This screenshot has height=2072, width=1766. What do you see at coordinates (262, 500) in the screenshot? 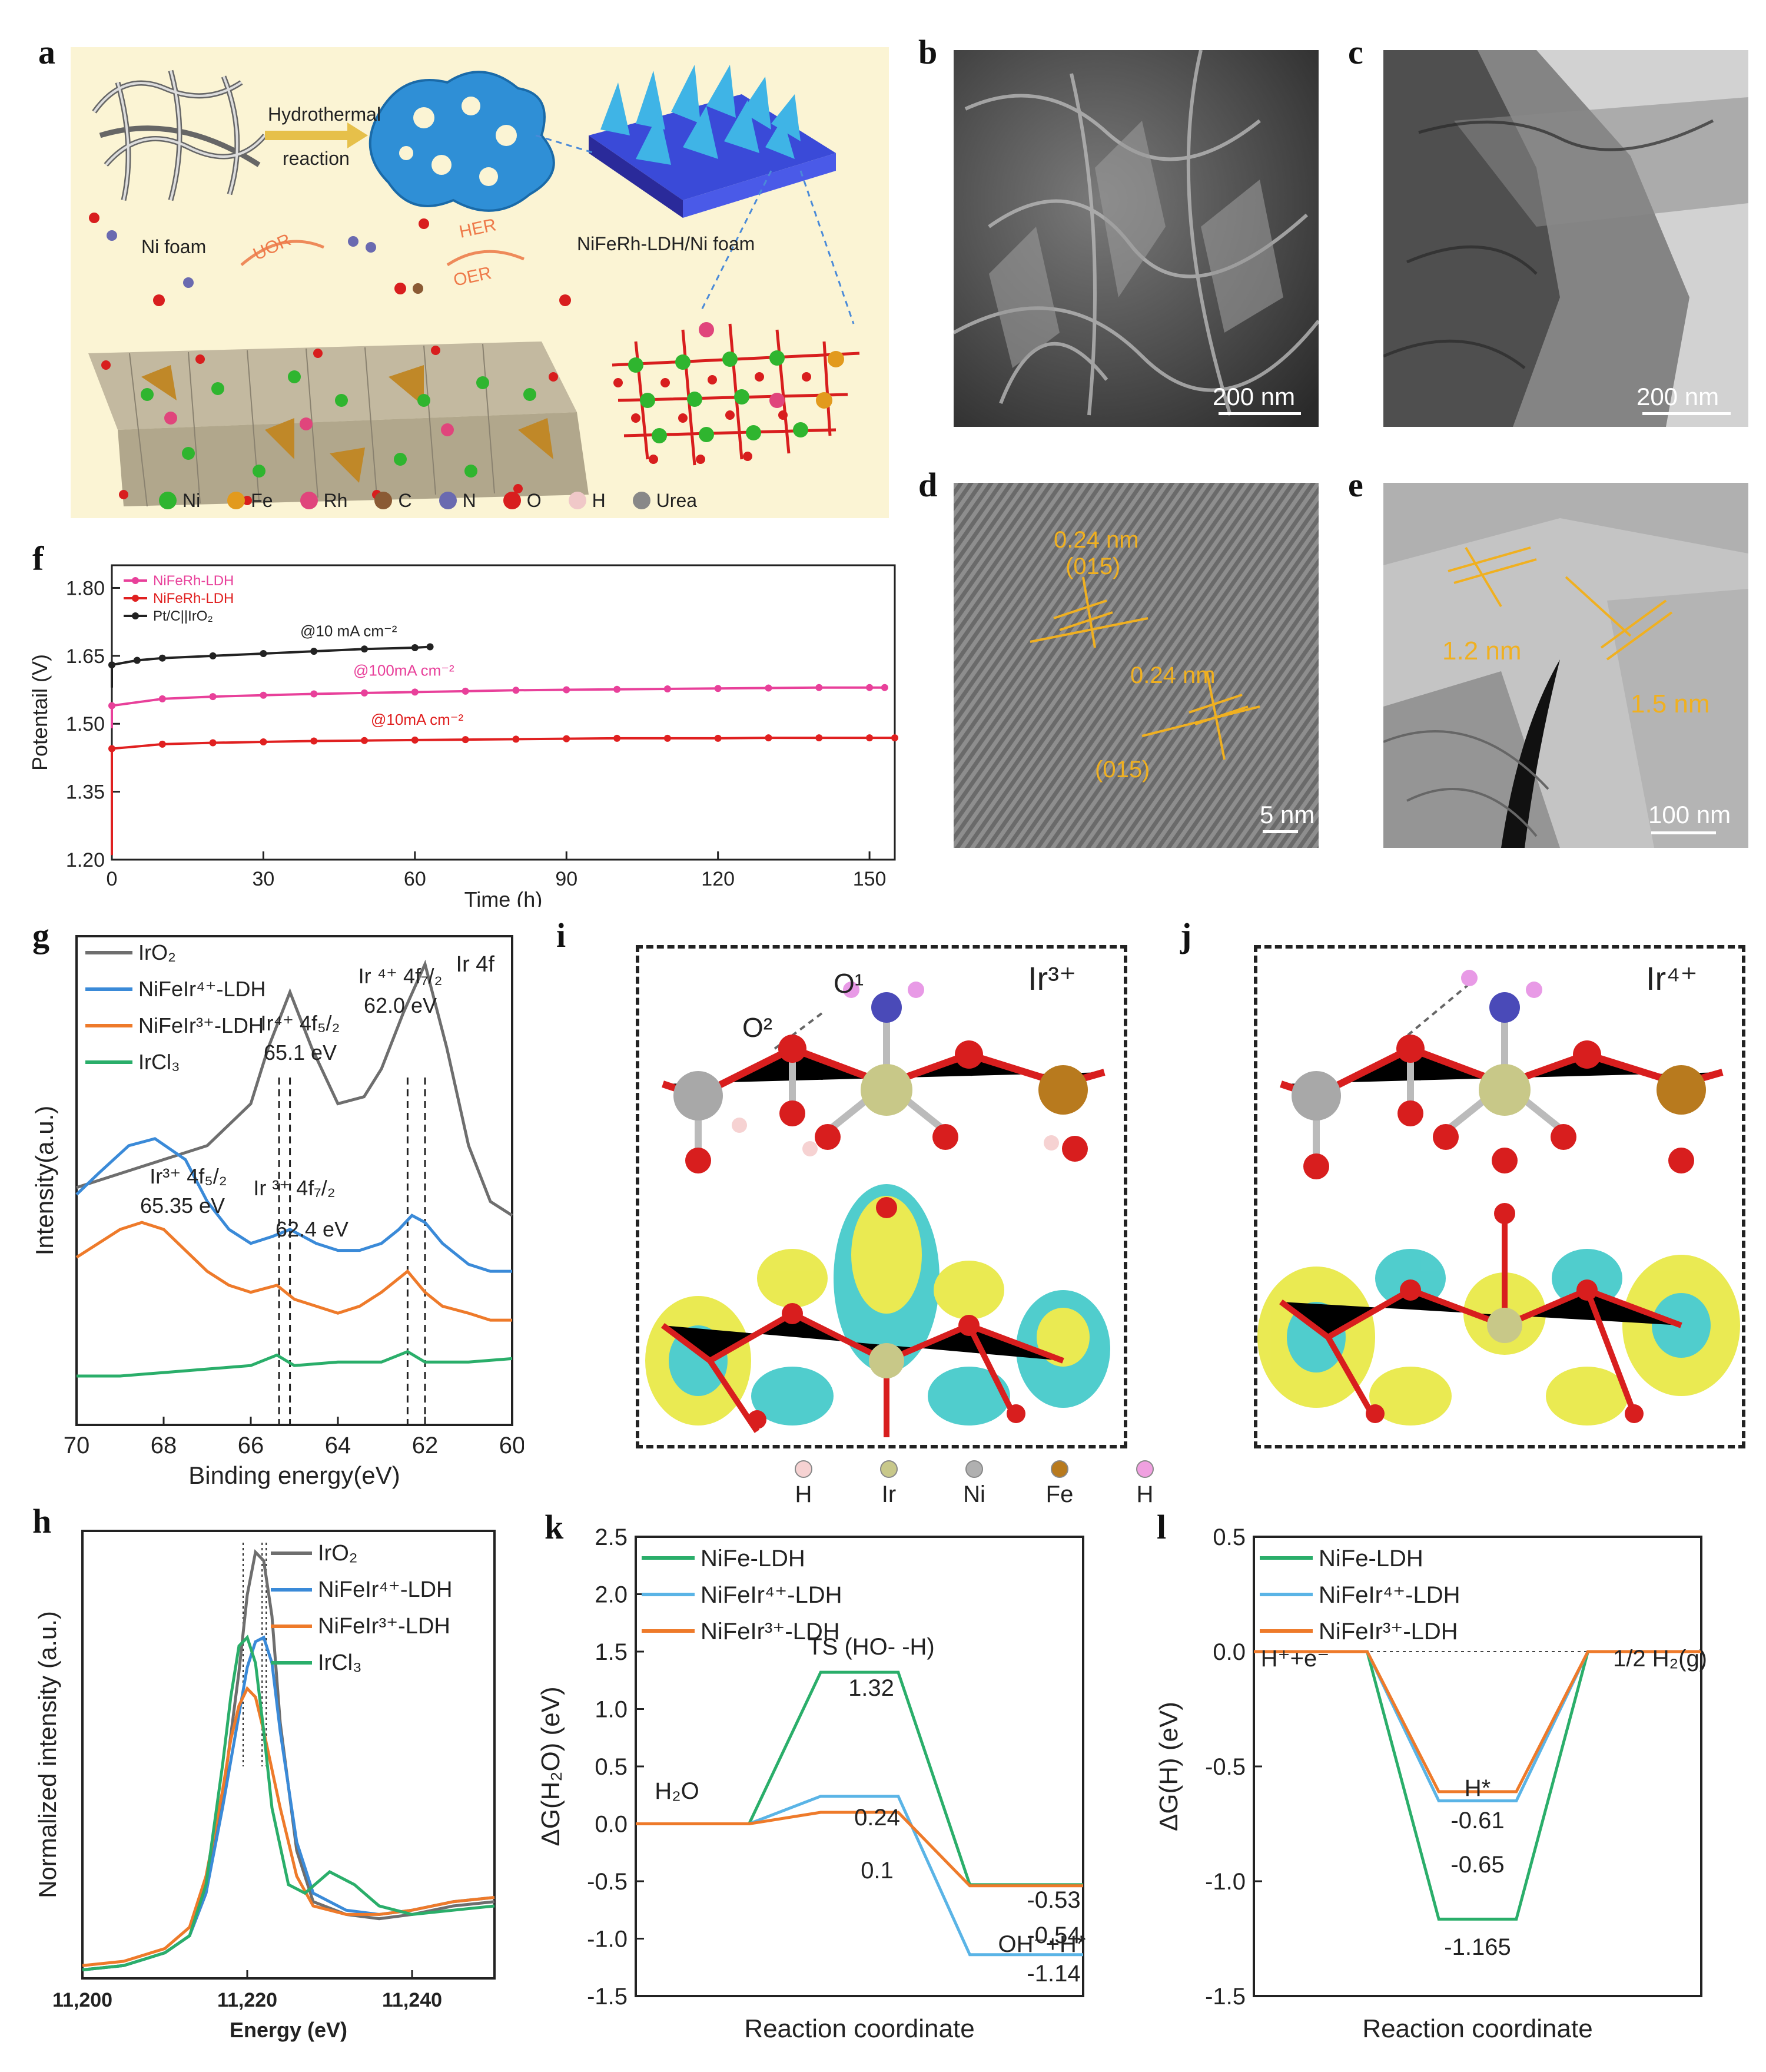
I see `legend-a-label: Fe` at bounding box center [262, 500].